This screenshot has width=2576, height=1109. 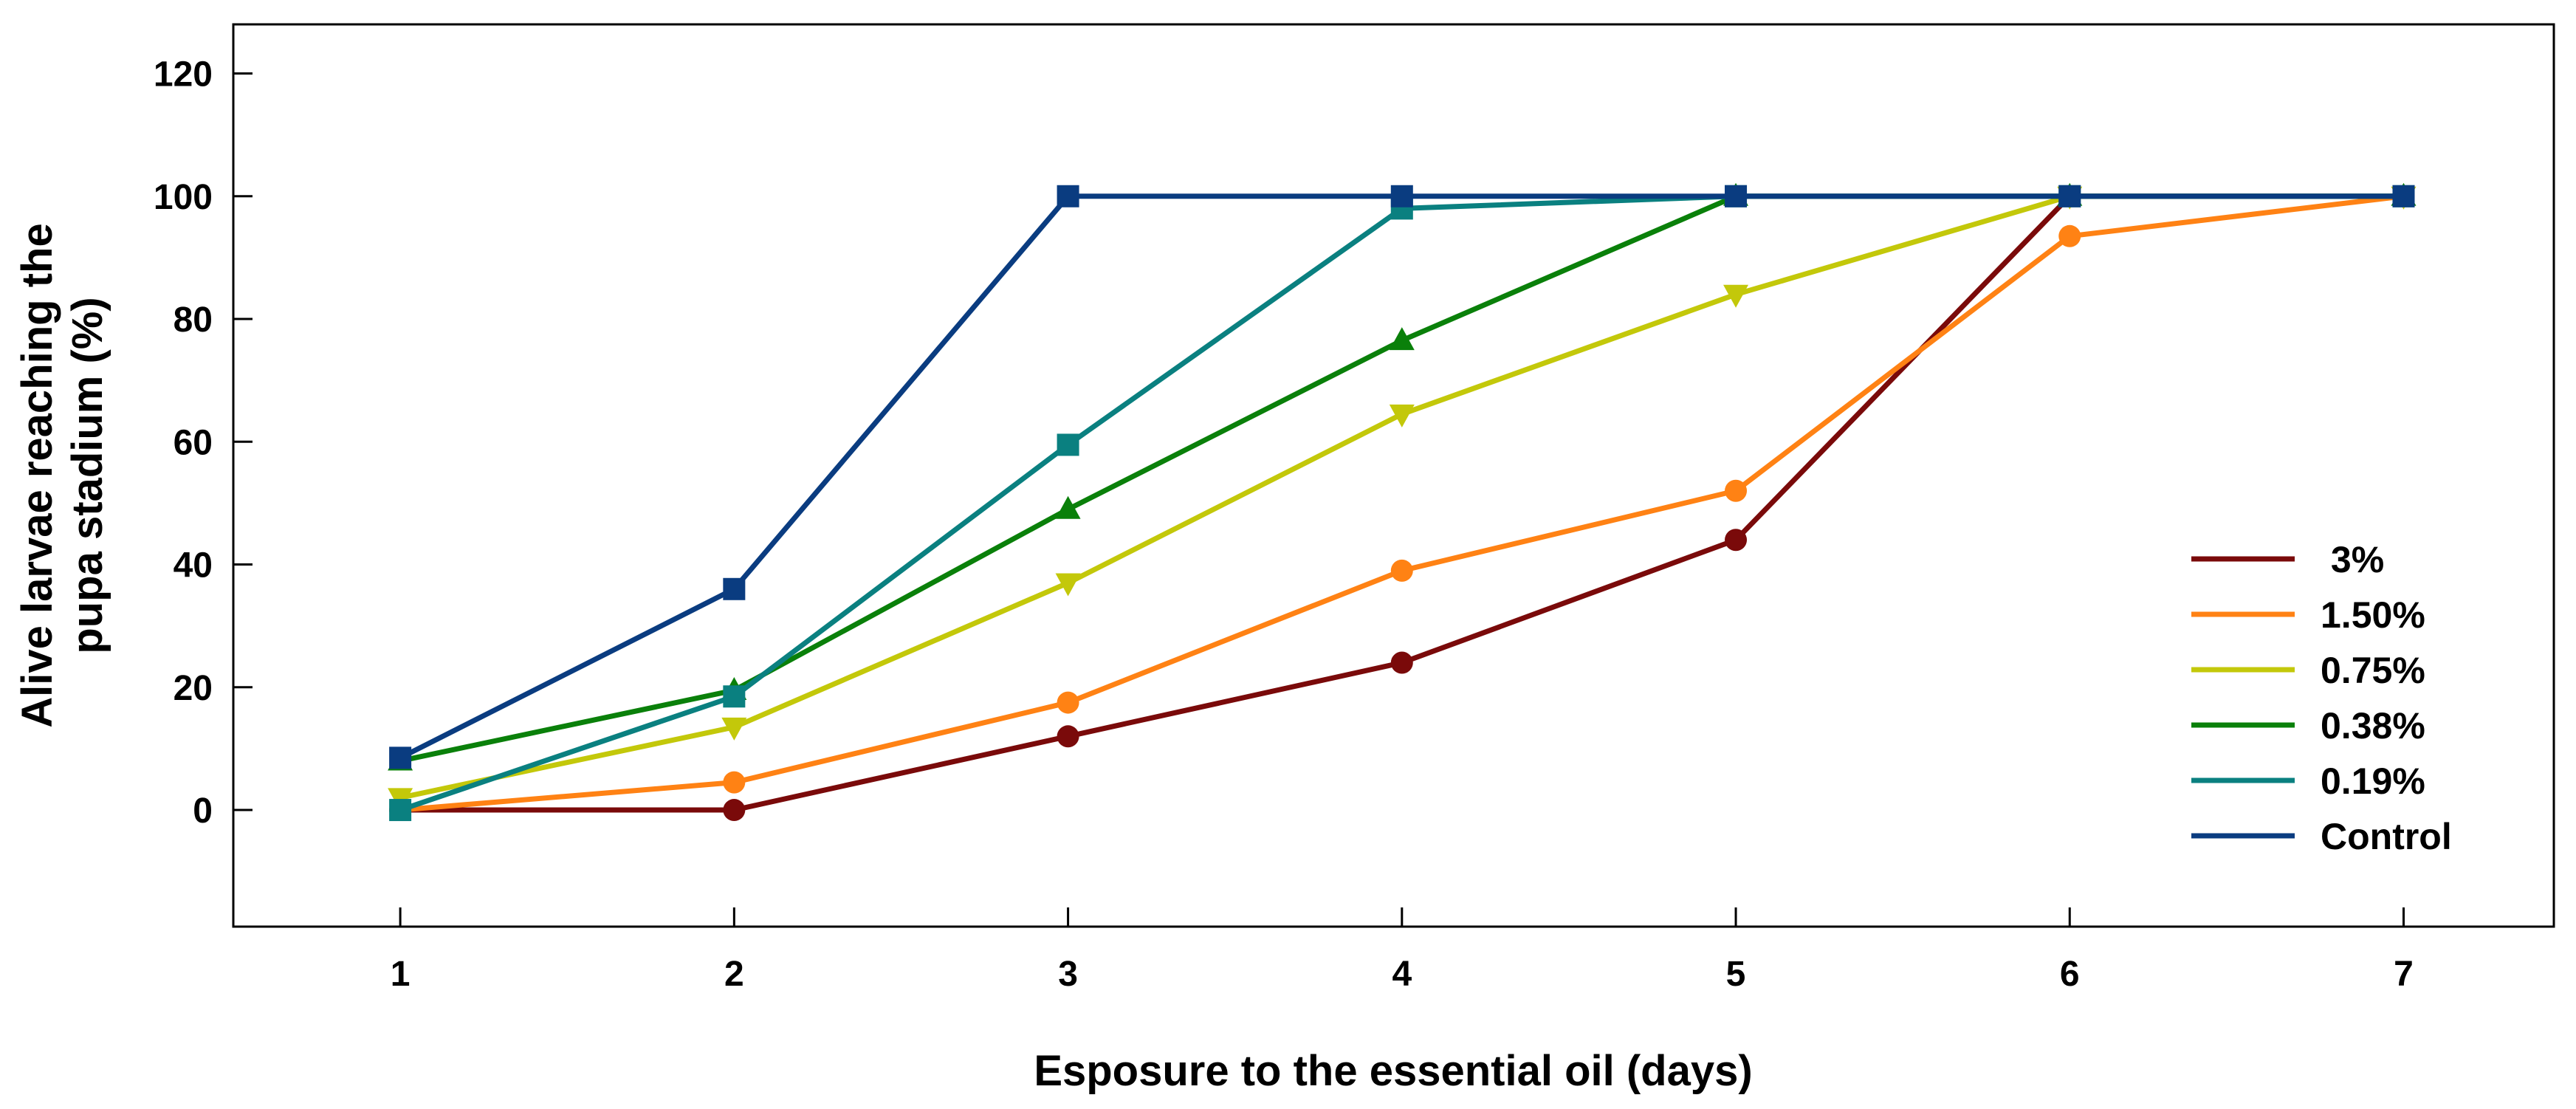 I want to click on legend-label: 0.75%, so click(x=2373, y=670).